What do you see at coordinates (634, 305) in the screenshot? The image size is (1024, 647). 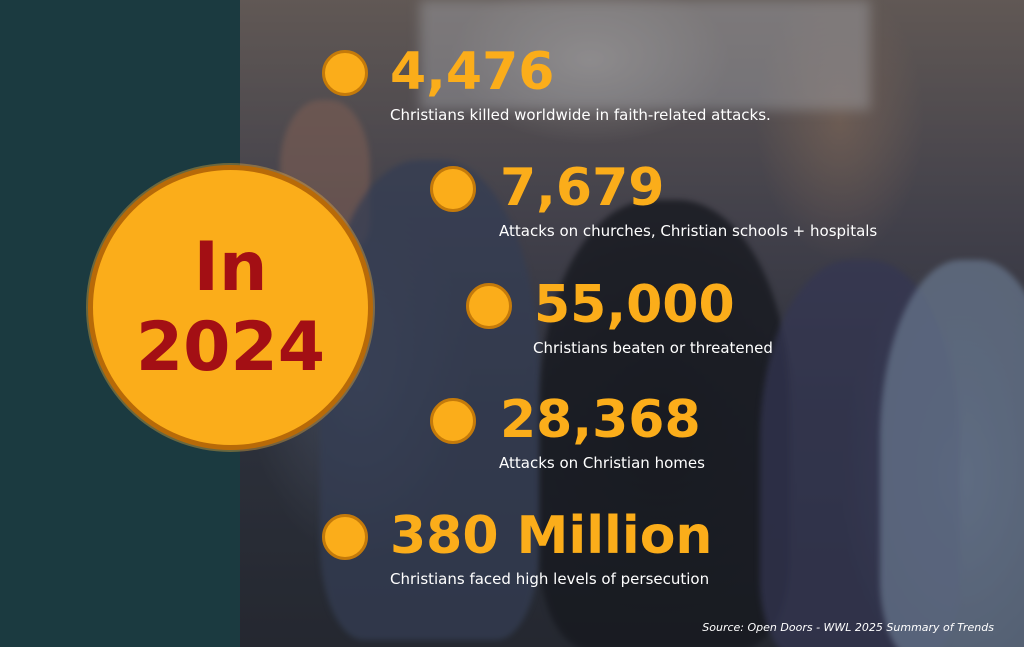 I see `stat-value: 55,000` at bounding box center [634, 305].